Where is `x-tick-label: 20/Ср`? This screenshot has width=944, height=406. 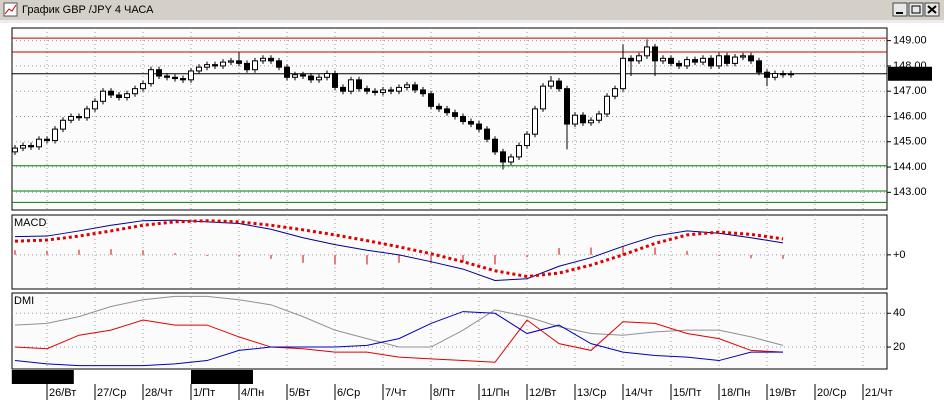
x-tick-label: 20/Ср is located at coordinates (831, 393).